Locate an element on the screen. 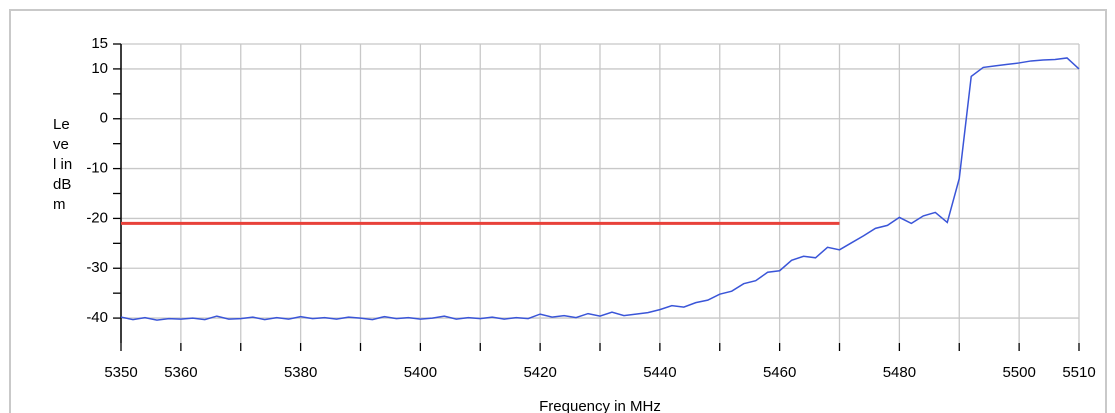 This screenshot has width=1115, height=413. y-axis-label: dB is located at coordinates (62, 184).